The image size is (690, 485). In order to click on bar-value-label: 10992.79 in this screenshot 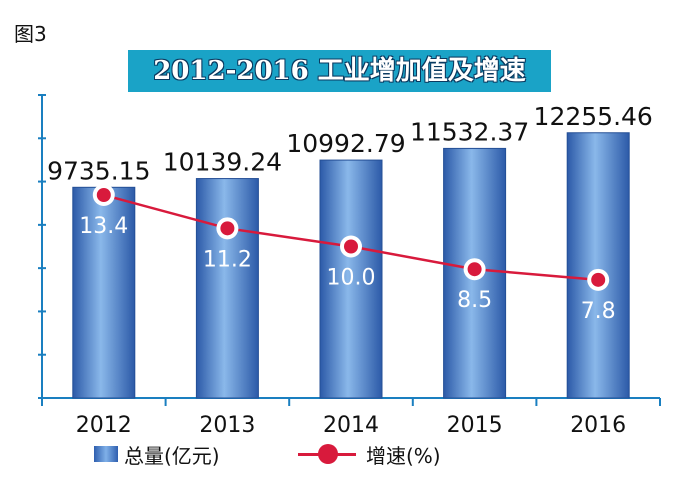, I will do `click(345, 143)`.